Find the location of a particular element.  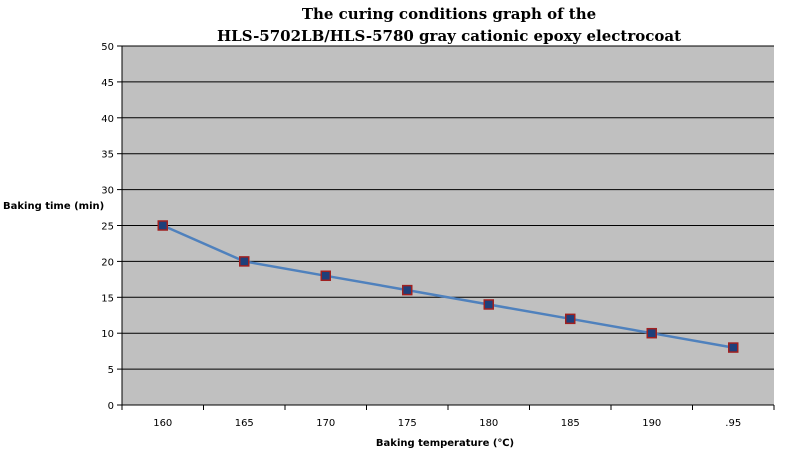

x-tick-label: 190 is located at coordinates (651, 423).